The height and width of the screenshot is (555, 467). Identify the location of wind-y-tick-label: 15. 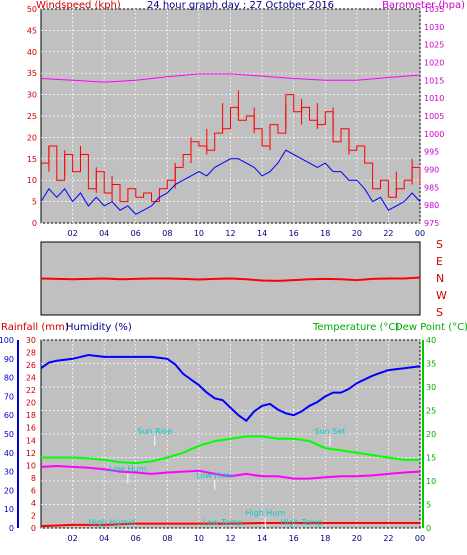
(32, 159).